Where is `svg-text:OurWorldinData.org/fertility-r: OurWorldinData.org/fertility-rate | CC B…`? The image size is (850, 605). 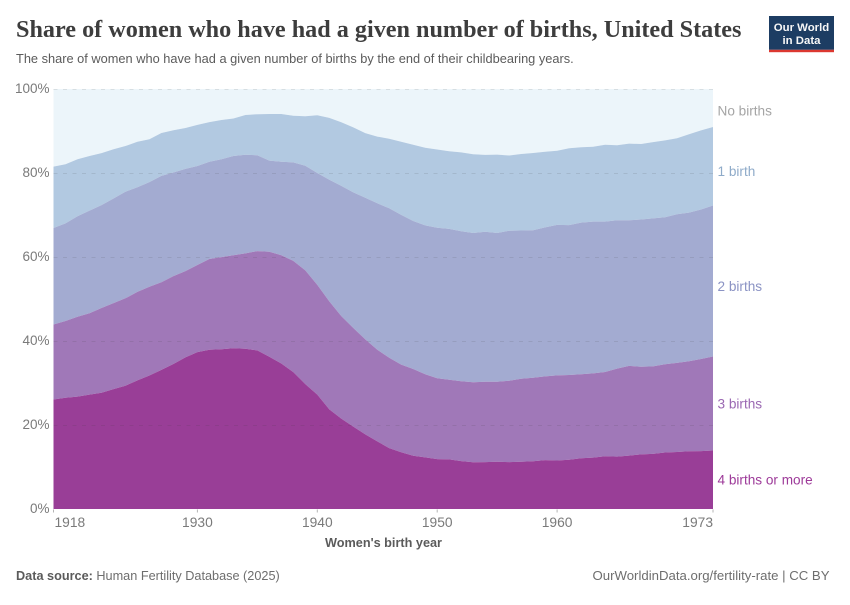 svg-text:OurWorldinData.org/fertility-r: OurWorldinData.org/fertility-rate | CC B… is located at coordinates (711, 575).